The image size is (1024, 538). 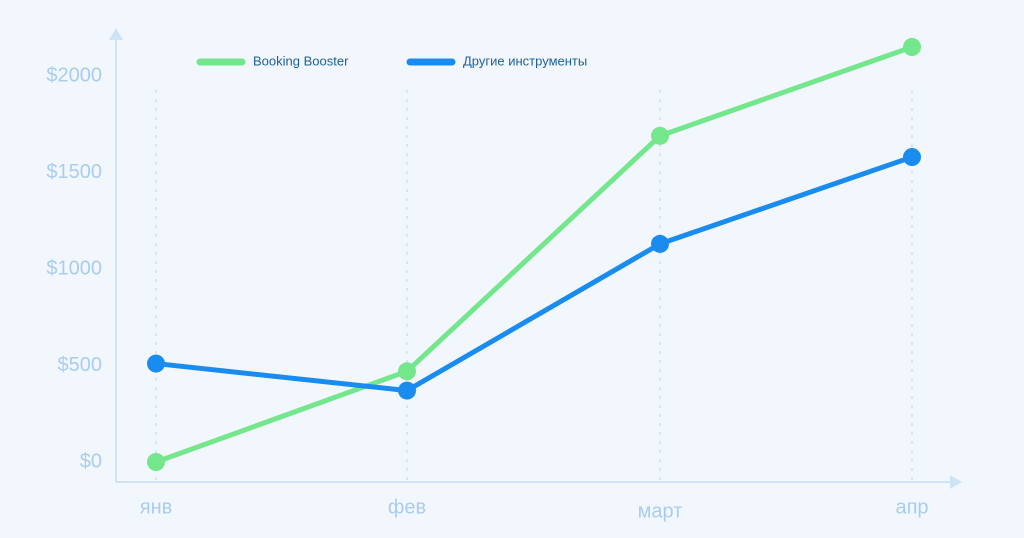 What do you see at coordinates (116, 34) in the screenshot?
I see `y-axis-arrow` at bounding box center [116, 34].